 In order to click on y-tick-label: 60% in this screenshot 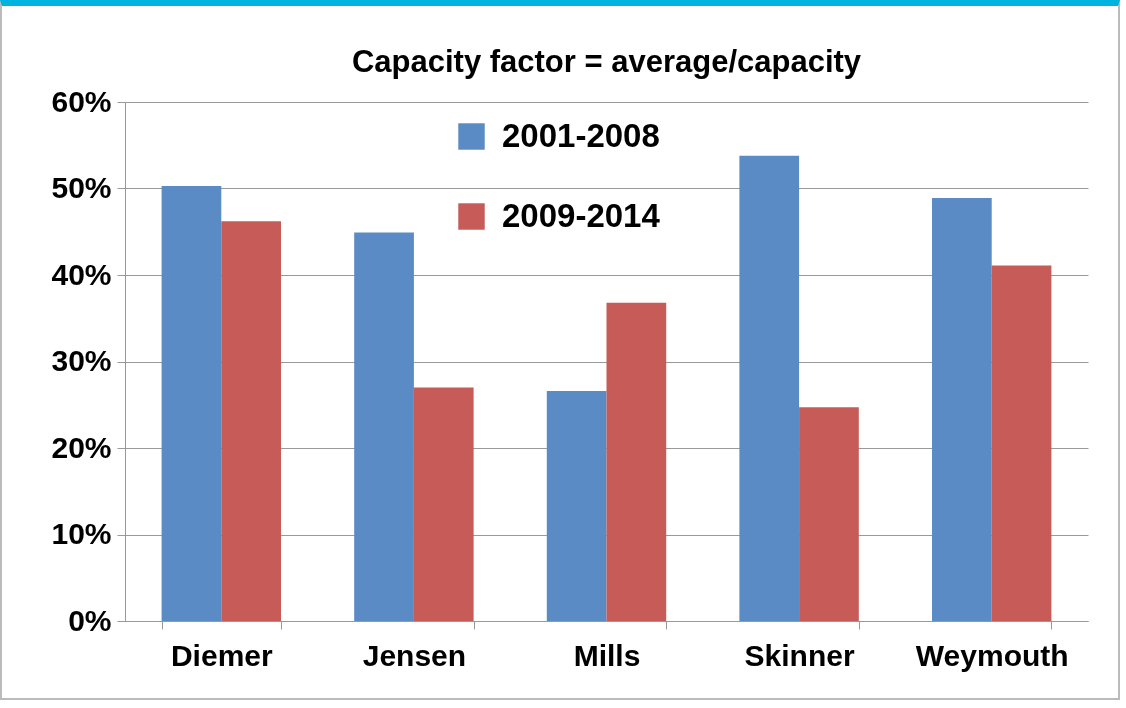, I will do `click(81, 101)`.